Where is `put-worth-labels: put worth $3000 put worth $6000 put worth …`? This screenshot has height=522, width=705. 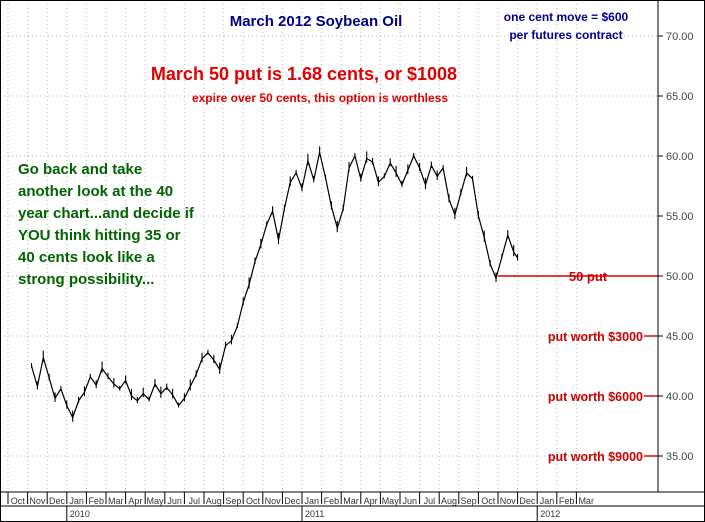 put-worth-labels: put worth $3000 put worth $6000 put worth … is located at coordinates (603, 397).